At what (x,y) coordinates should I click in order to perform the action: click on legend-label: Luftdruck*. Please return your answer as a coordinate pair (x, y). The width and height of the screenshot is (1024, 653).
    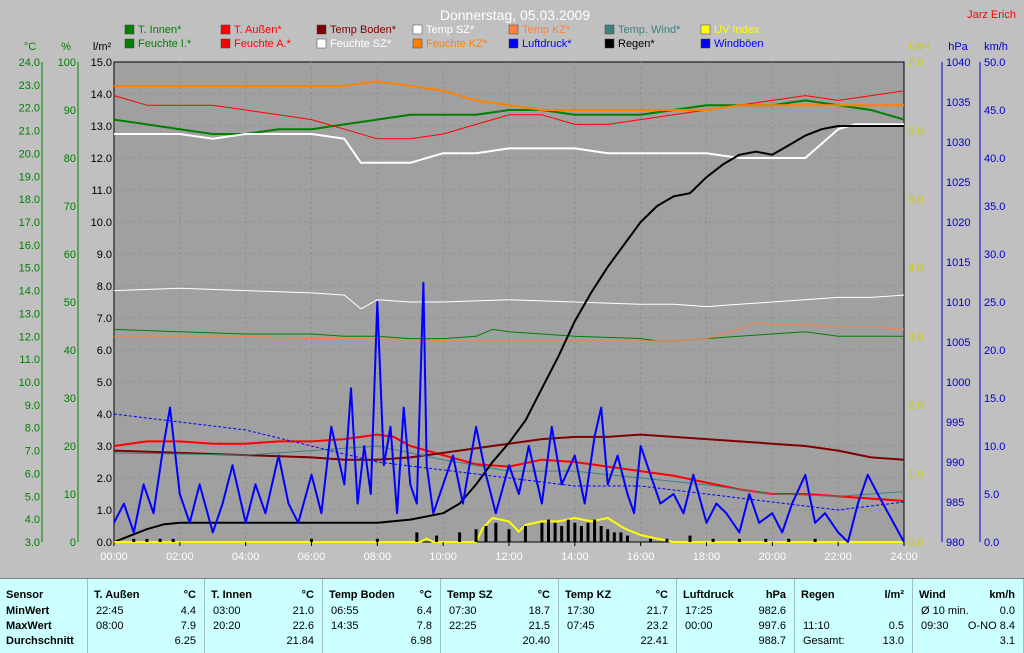
    Looking at the image, I should click on (547, 44).